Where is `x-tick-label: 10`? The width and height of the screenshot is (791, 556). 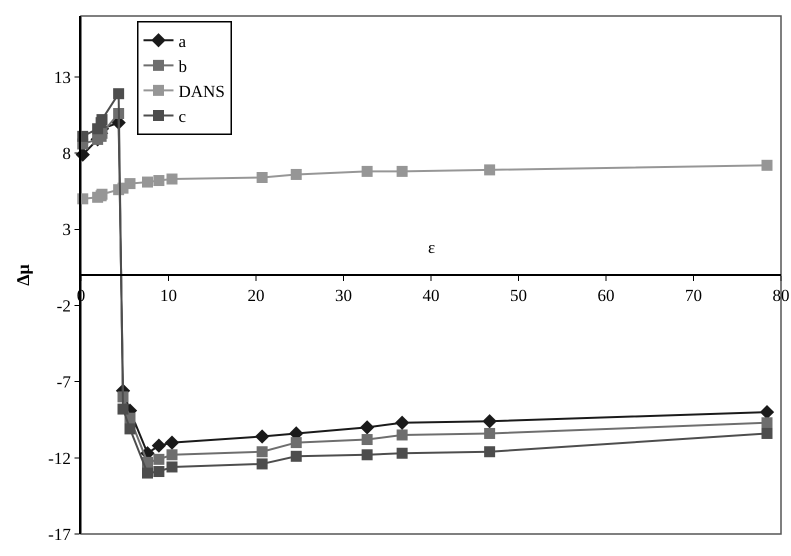 x-tick-label: 10 is located at coordinates (168, 296).